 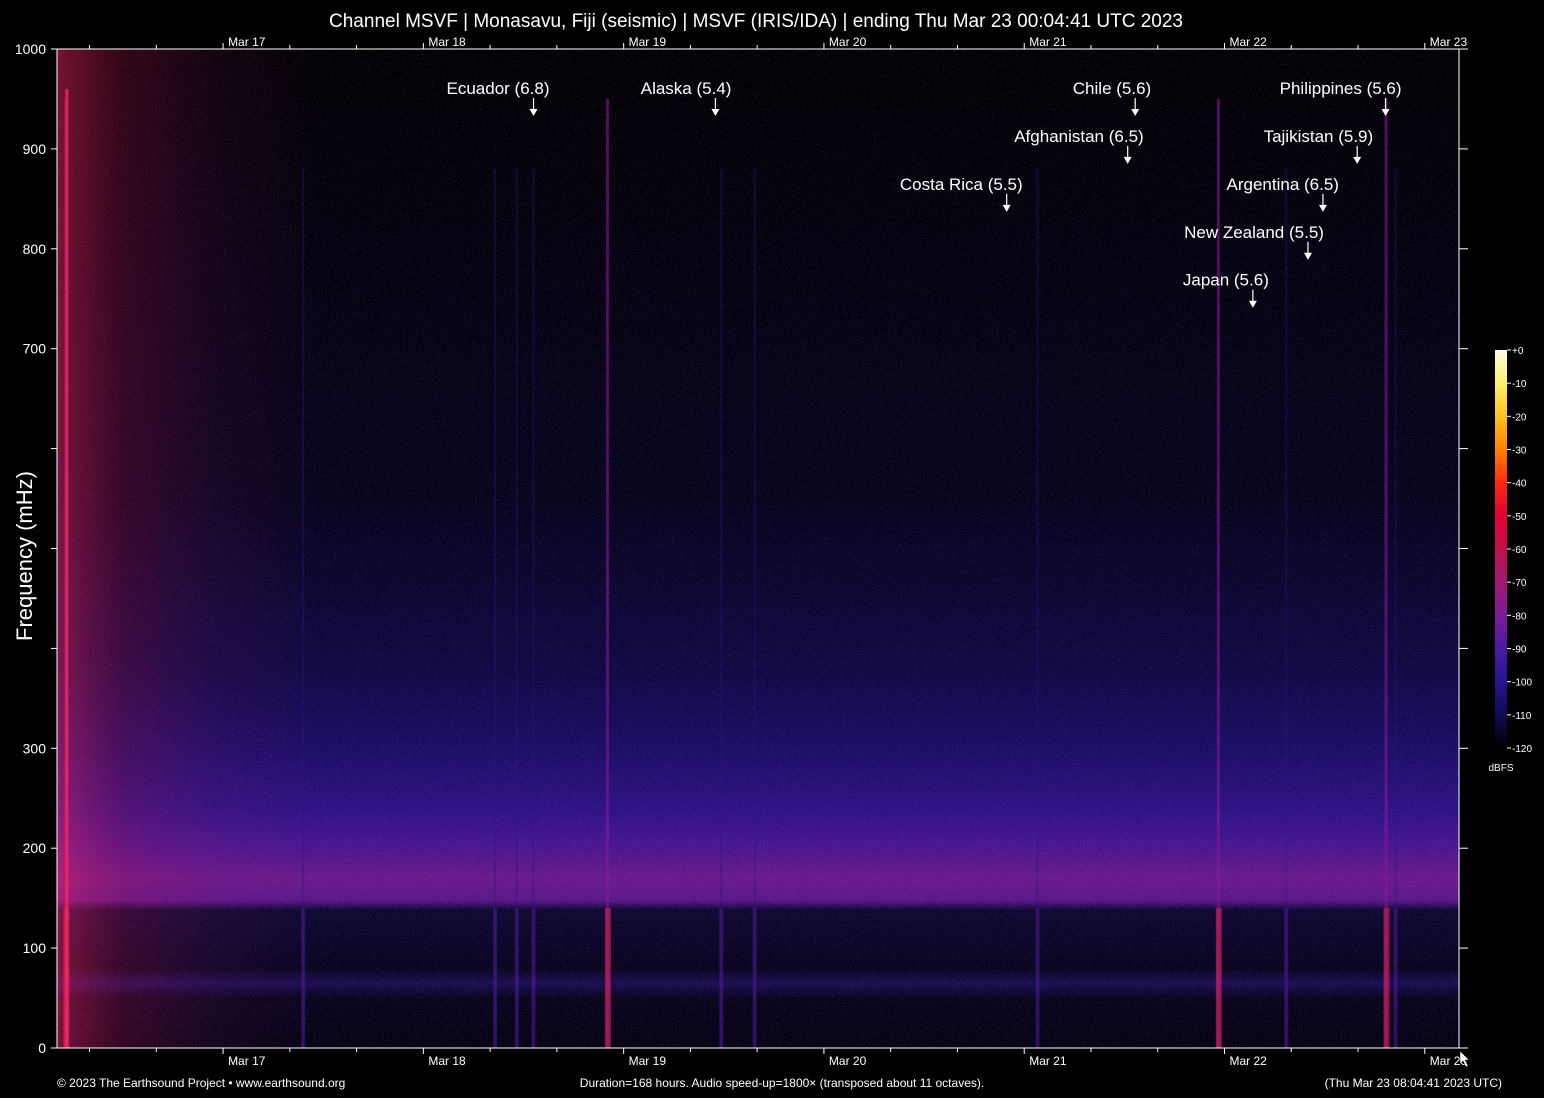 I want to click on annotation-label: Argentina (6.5), so click(x=1283, y=184).